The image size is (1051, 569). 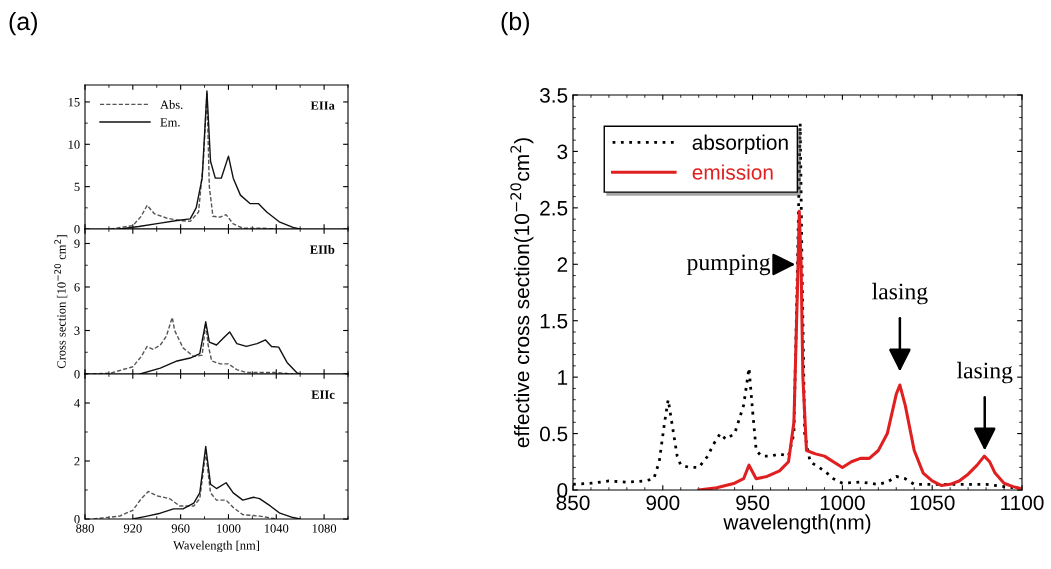 What do you see at coordinates (77, 243) in the screenshot?
I see `y-tick-label: 9` at bounding box center [77, 243].